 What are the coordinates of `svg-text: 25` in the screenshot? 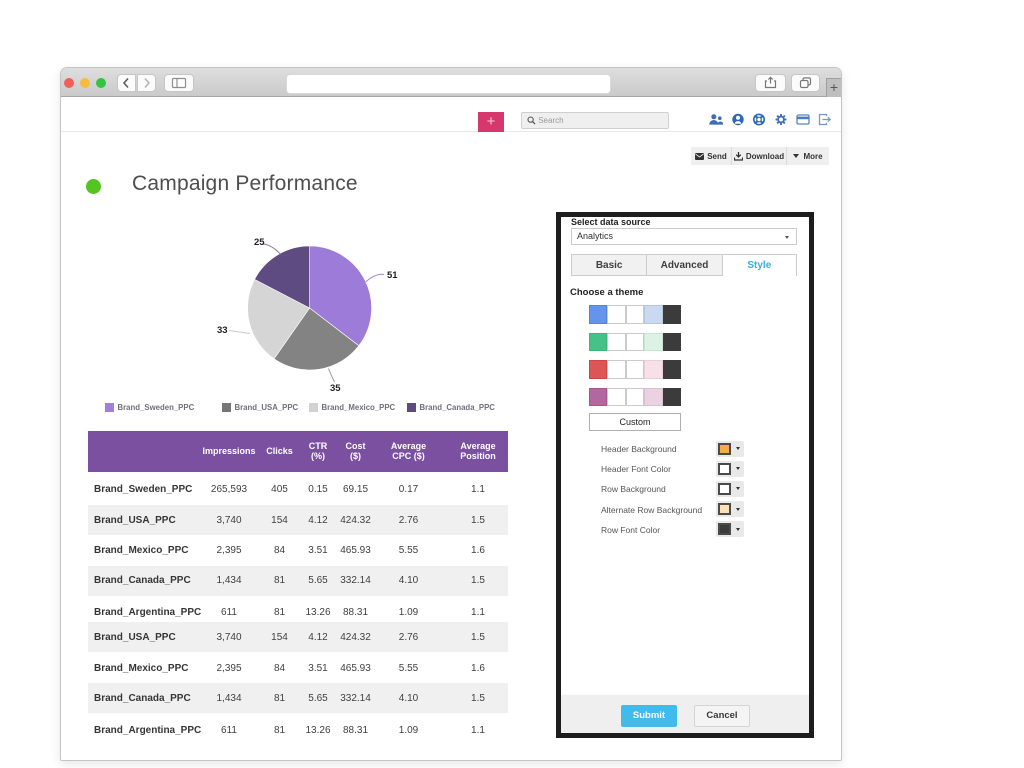 It's located at (259, 242).